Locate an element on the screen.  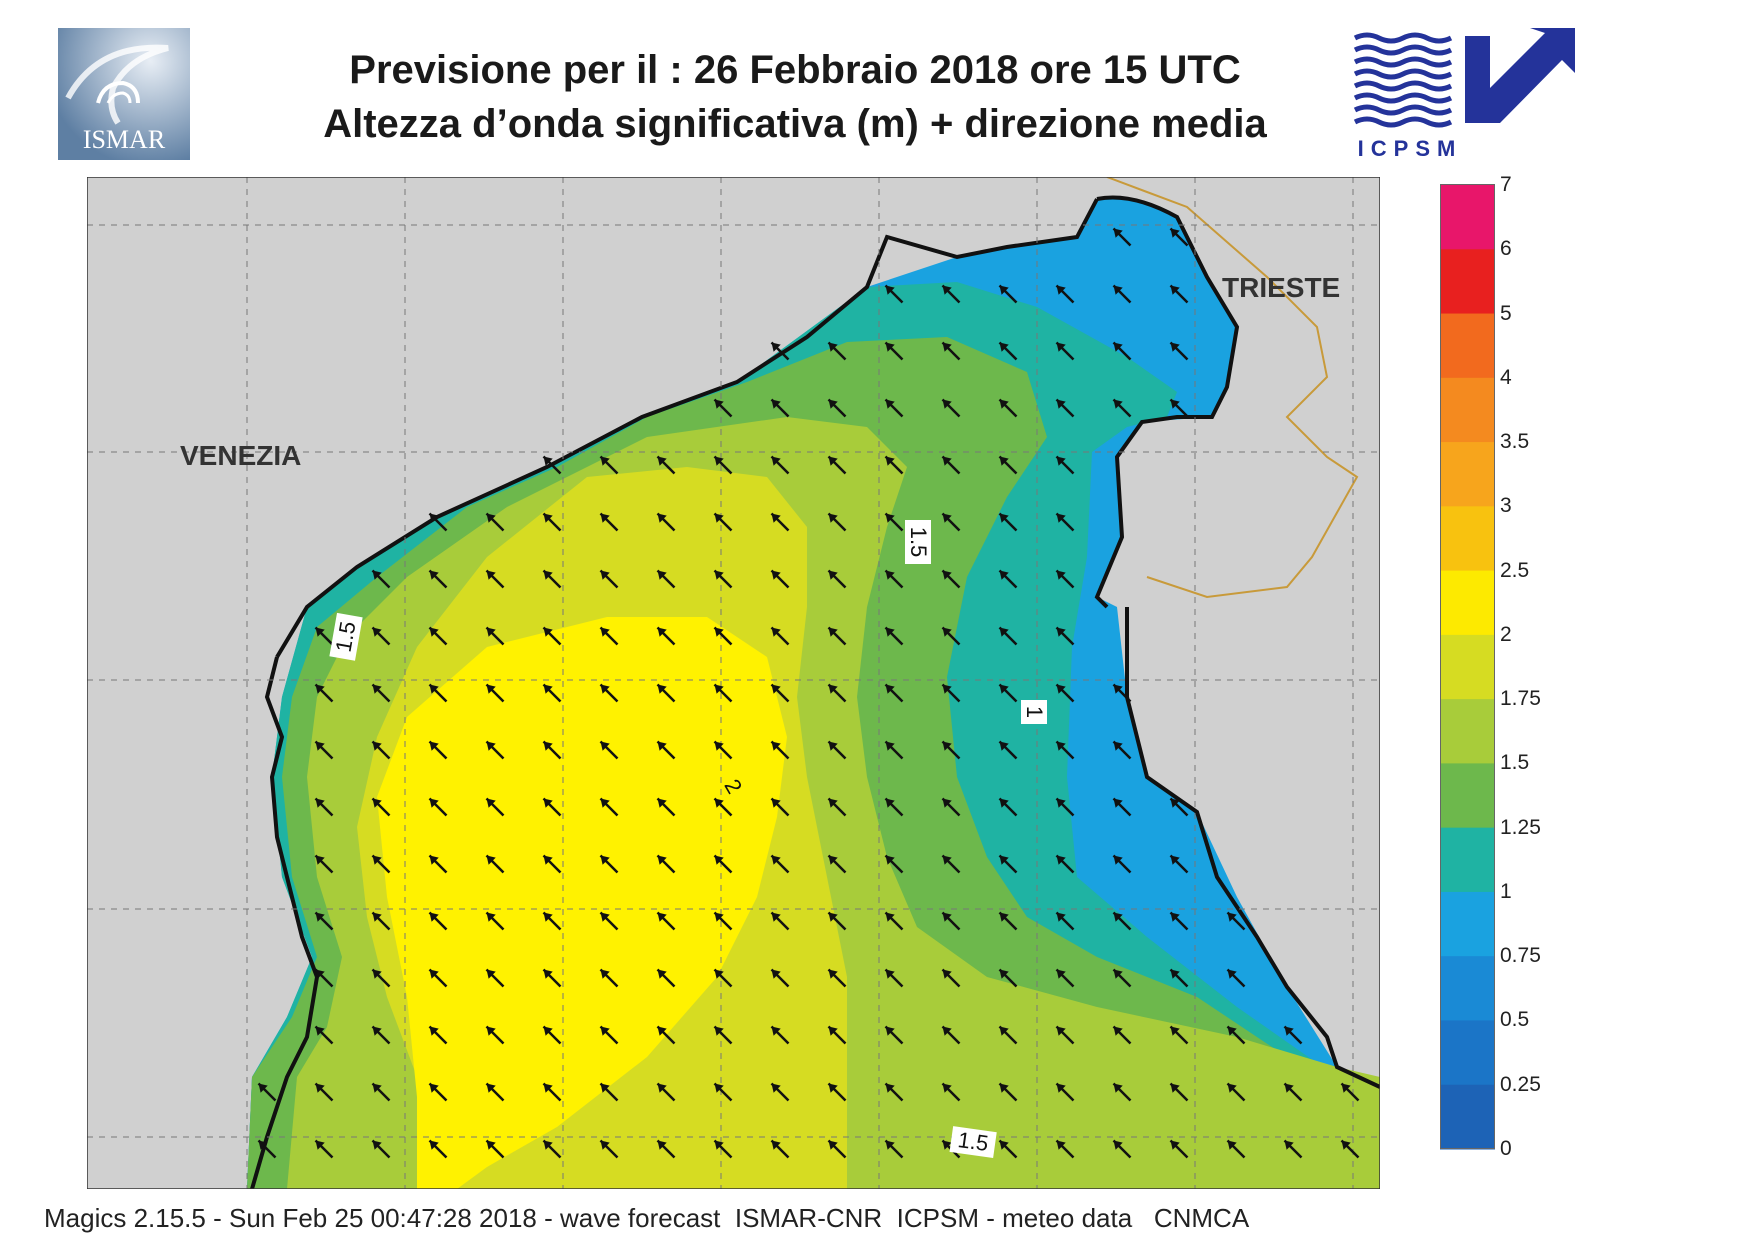
contour-band-2-2.5 is located at coordinates (582, 903).